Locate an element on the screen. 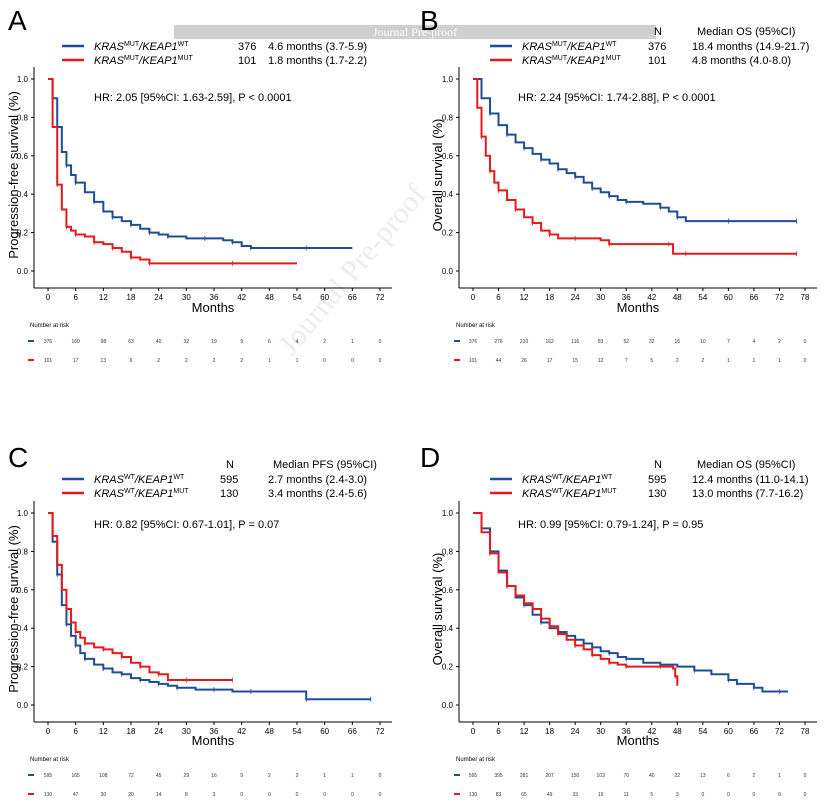 The image size is (828, 810). risk-cell: 16 is located at coordinates (214, 776).